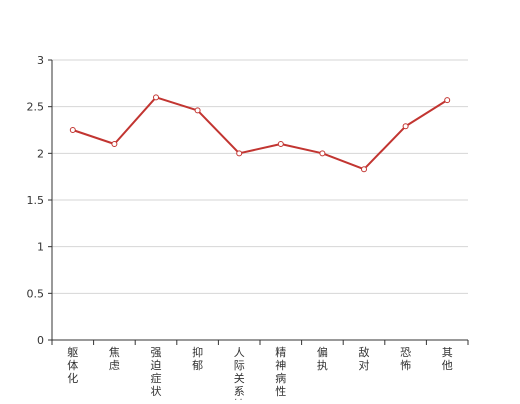 This screenshot has width=520, height=404. What do you see at coordinates (364, 358) in the screenshot?
I see `x-category-label: 敌对` at bounding box center [364, 358].